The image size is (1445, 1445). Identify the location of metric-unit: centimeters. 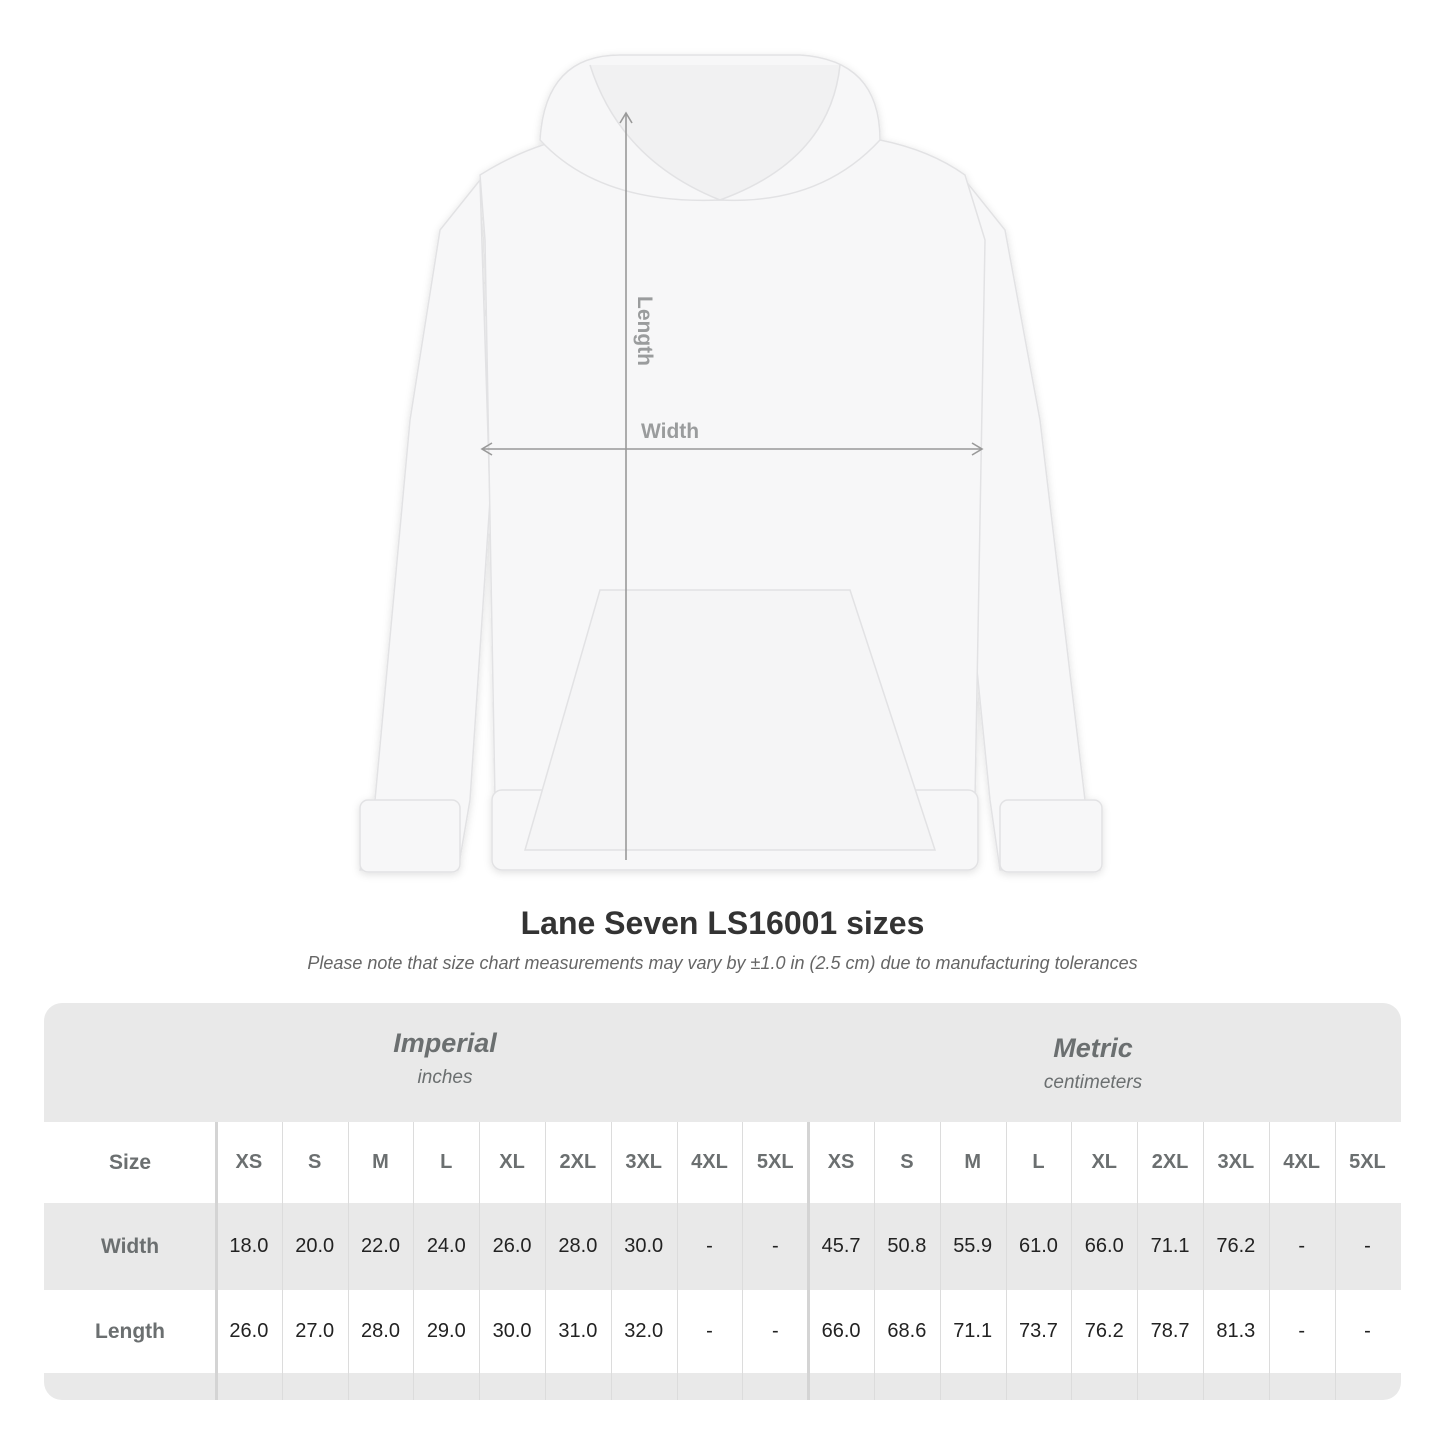
(1093, 1082).